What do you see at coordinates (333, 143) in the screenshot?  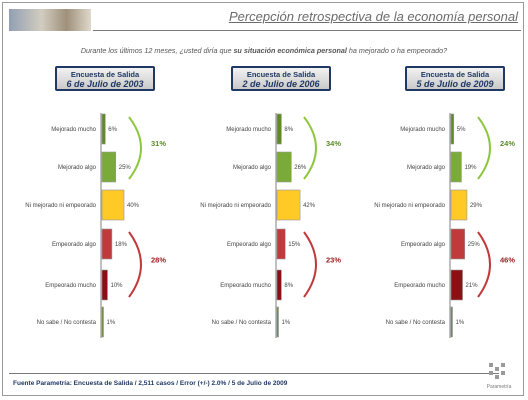 I see `improved-total-label: 34%` at bounding box center [333, 143].